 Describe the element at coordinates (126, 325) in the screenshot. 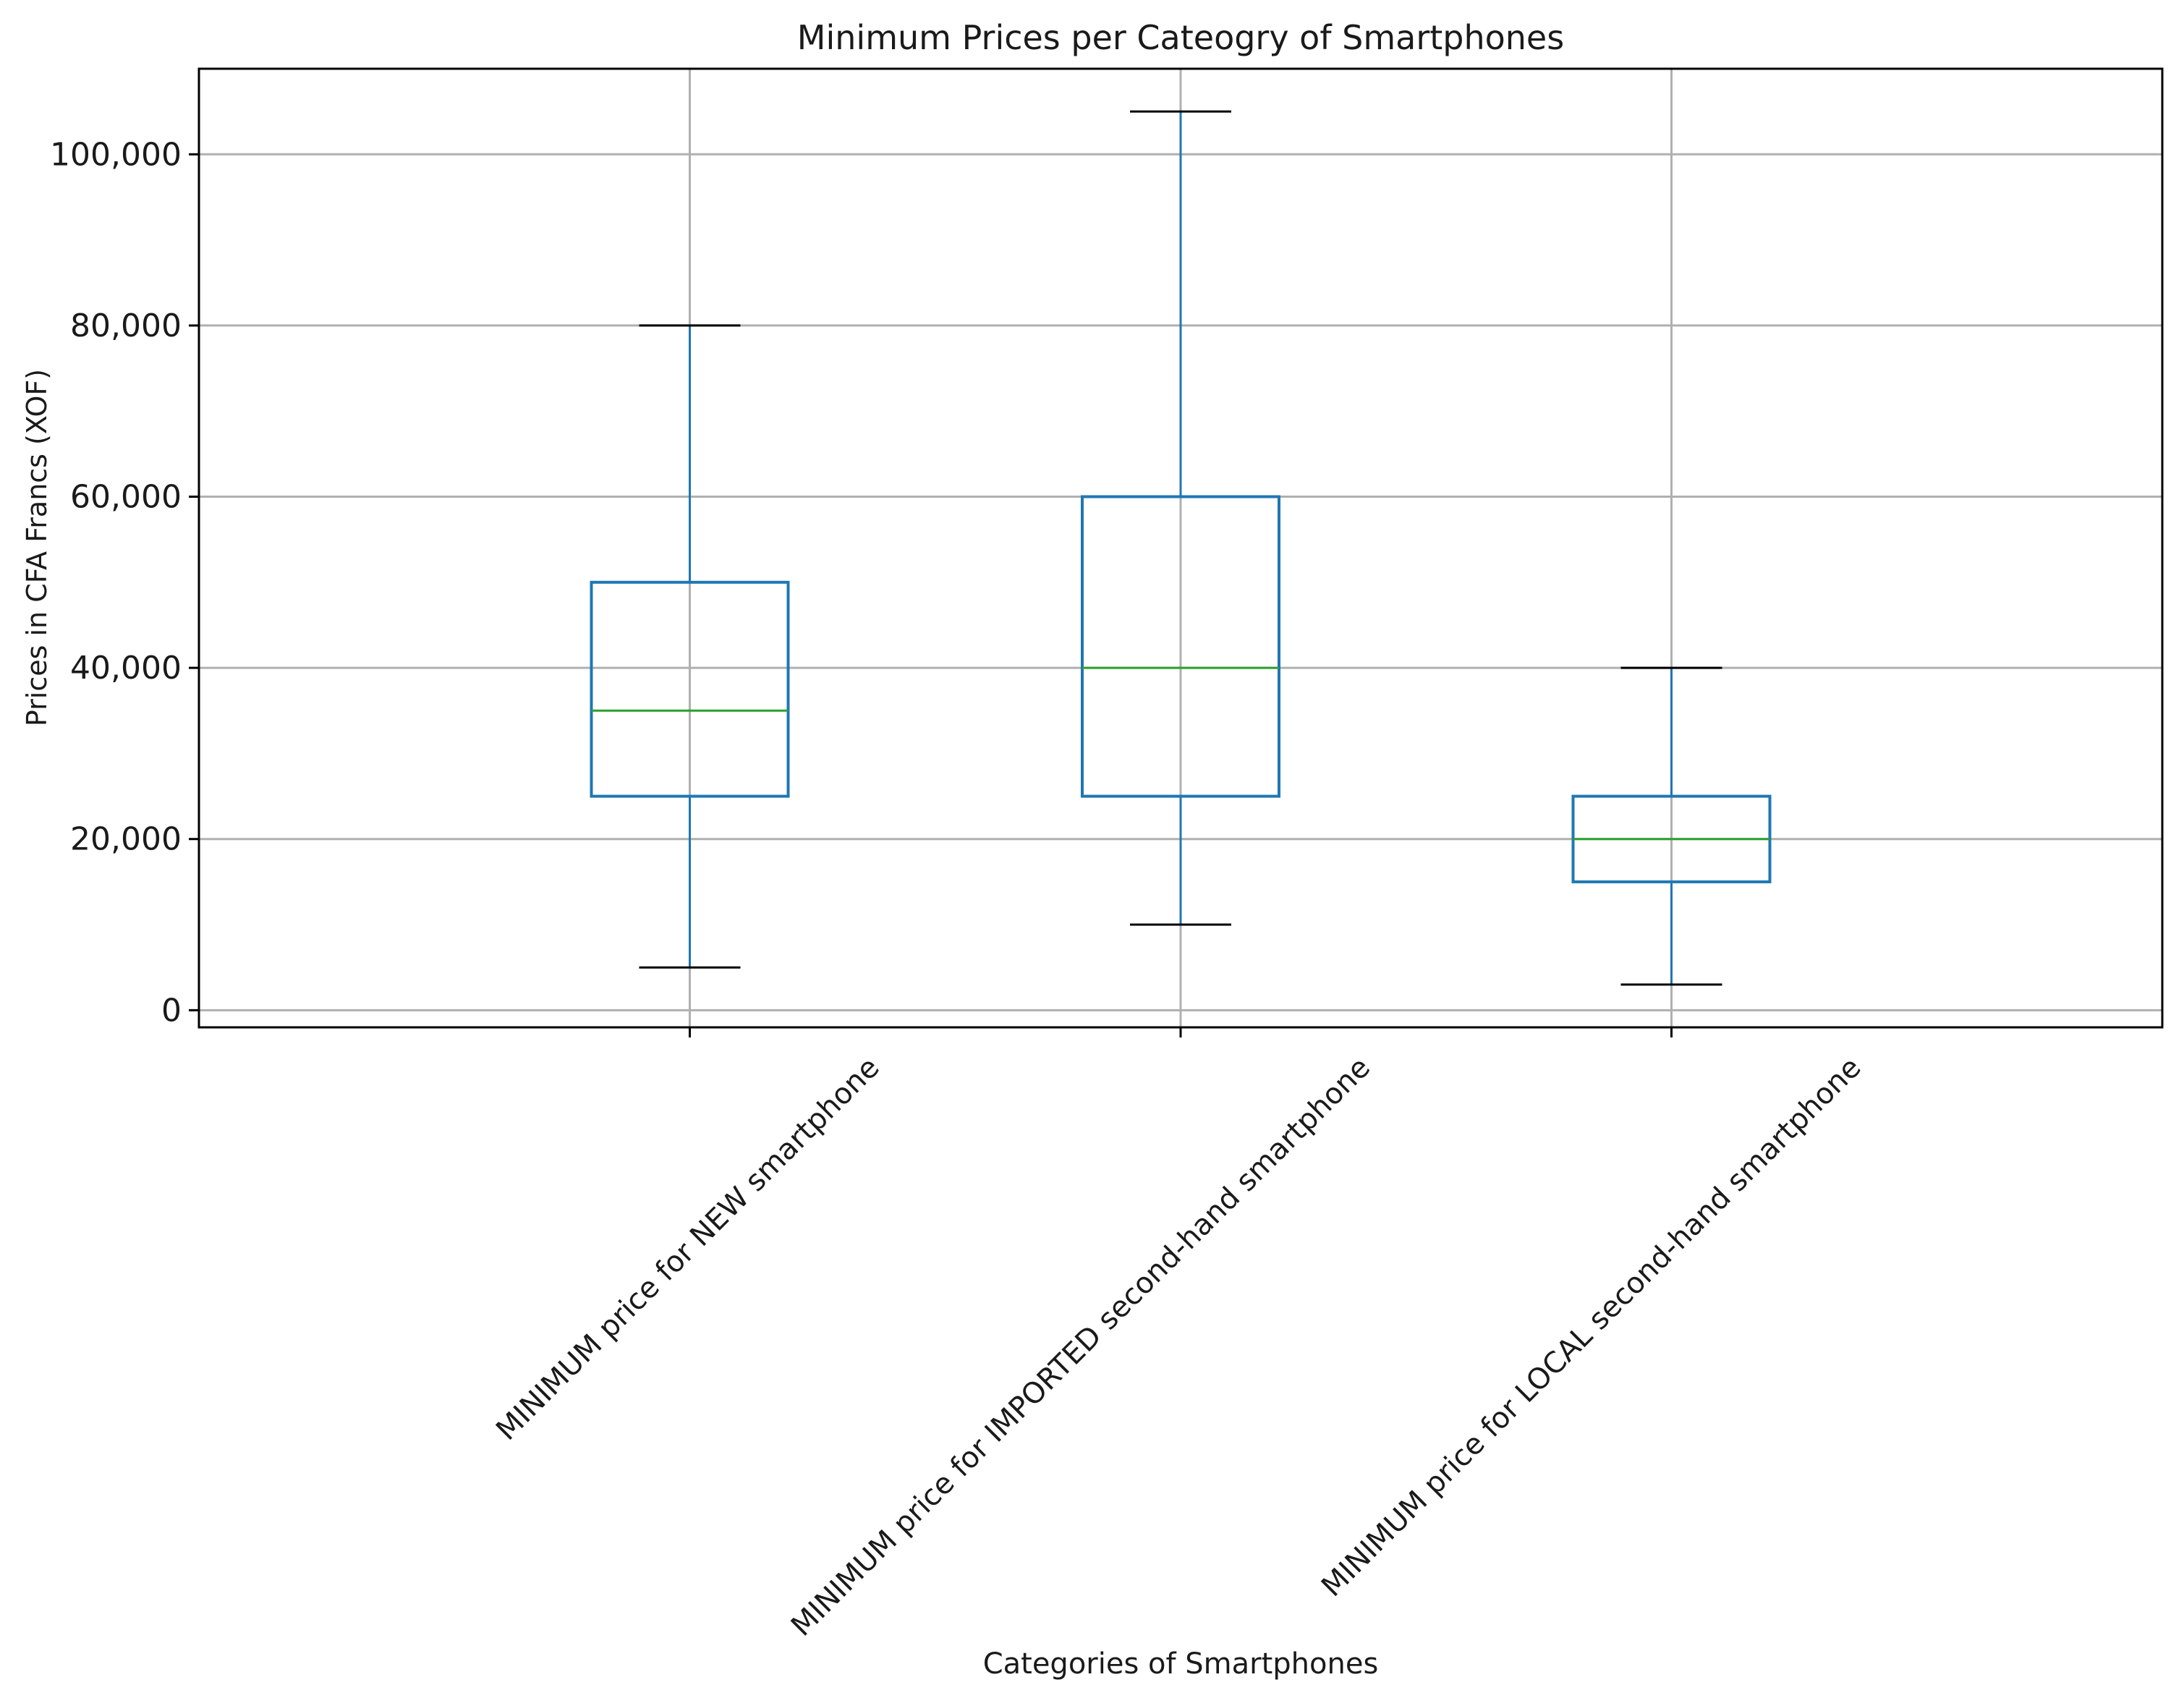

I see `y-tick-label: 80,000` at that location.